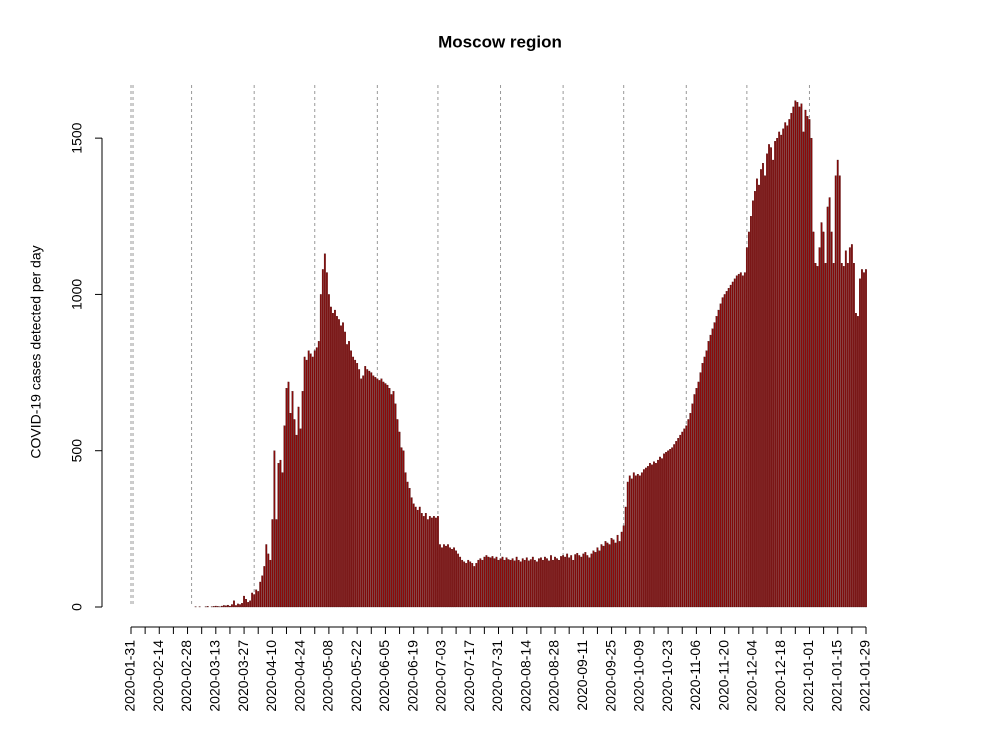  I want to click on x-tick-label: 2020-09-11, so click(582, 675).